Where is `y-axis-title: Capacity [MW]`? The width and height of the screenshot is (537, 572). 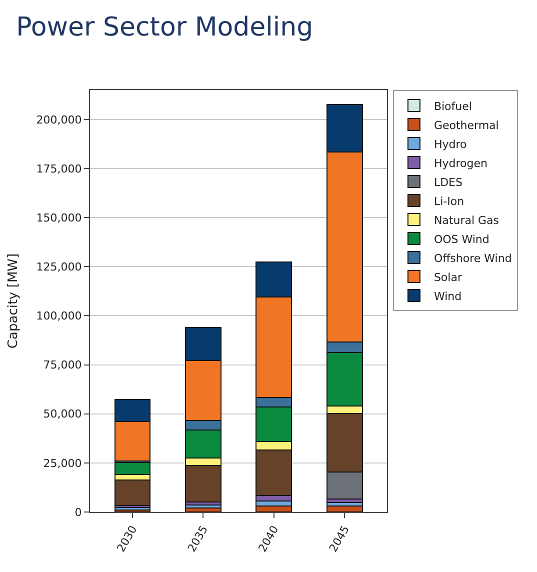
y-axis-title: Capacity [MW] is located at coordinates (14, 301).